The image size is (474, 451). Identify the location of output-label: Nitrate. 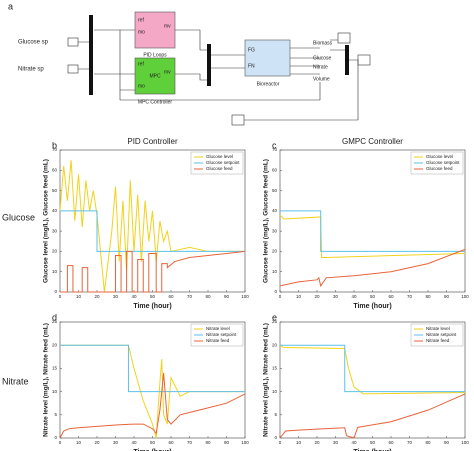
(320, 67).